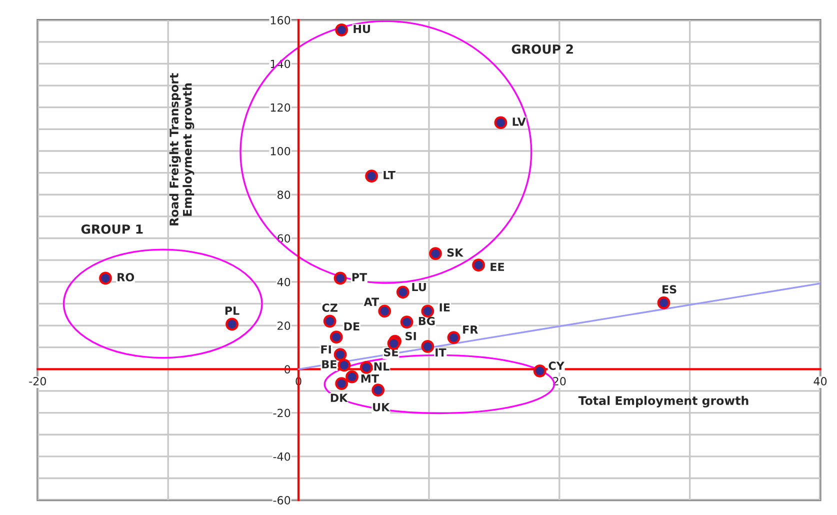 This screenshot has height=515, width=837. What do you see at coordinates (411, 336) in the screenshot?
I see `annotation: SI` at bounding box center [411, 336].